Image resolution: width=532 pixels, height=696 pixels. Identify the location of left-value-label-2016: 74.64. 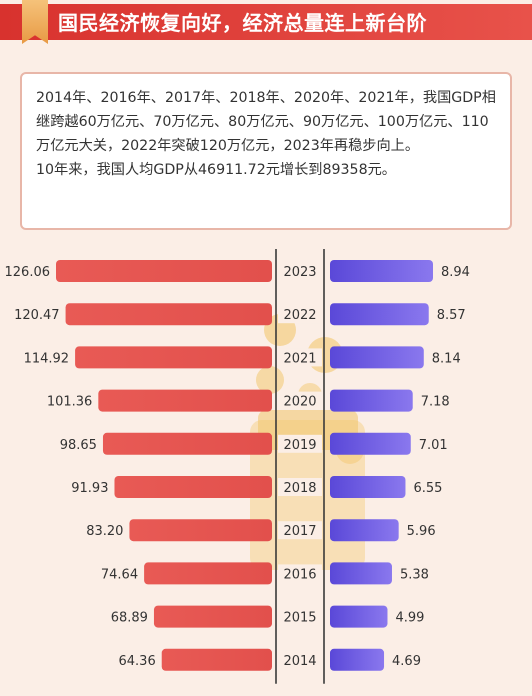
(119, 574).